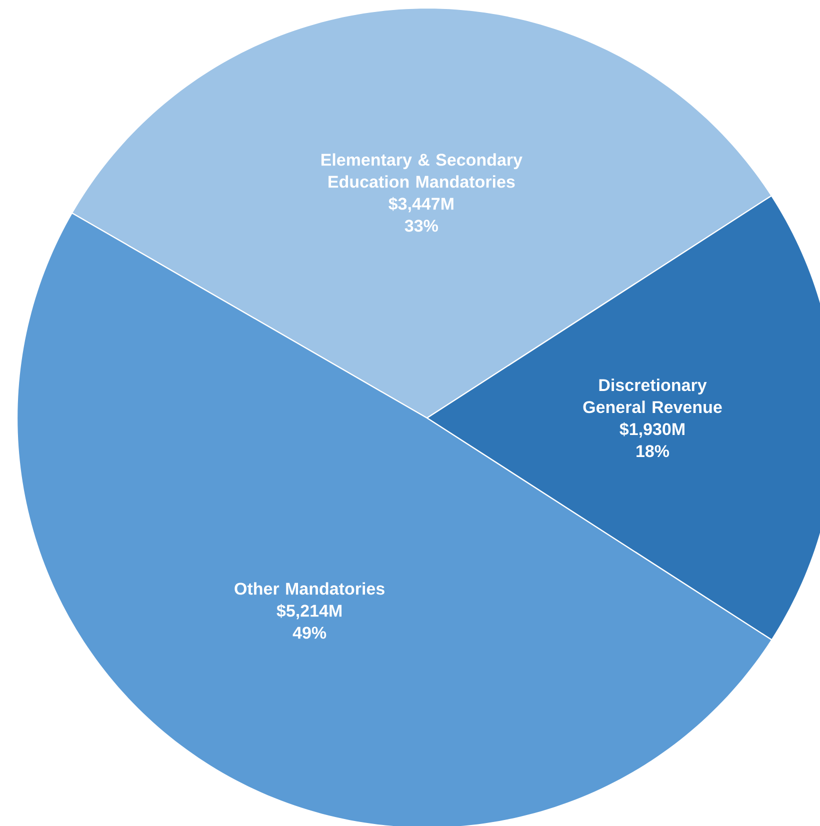 This screenshot has width=820, height=826. Describe the element at coordinates (652, 430) in the screenshot. I see `data-label: $1,930M` at that location.